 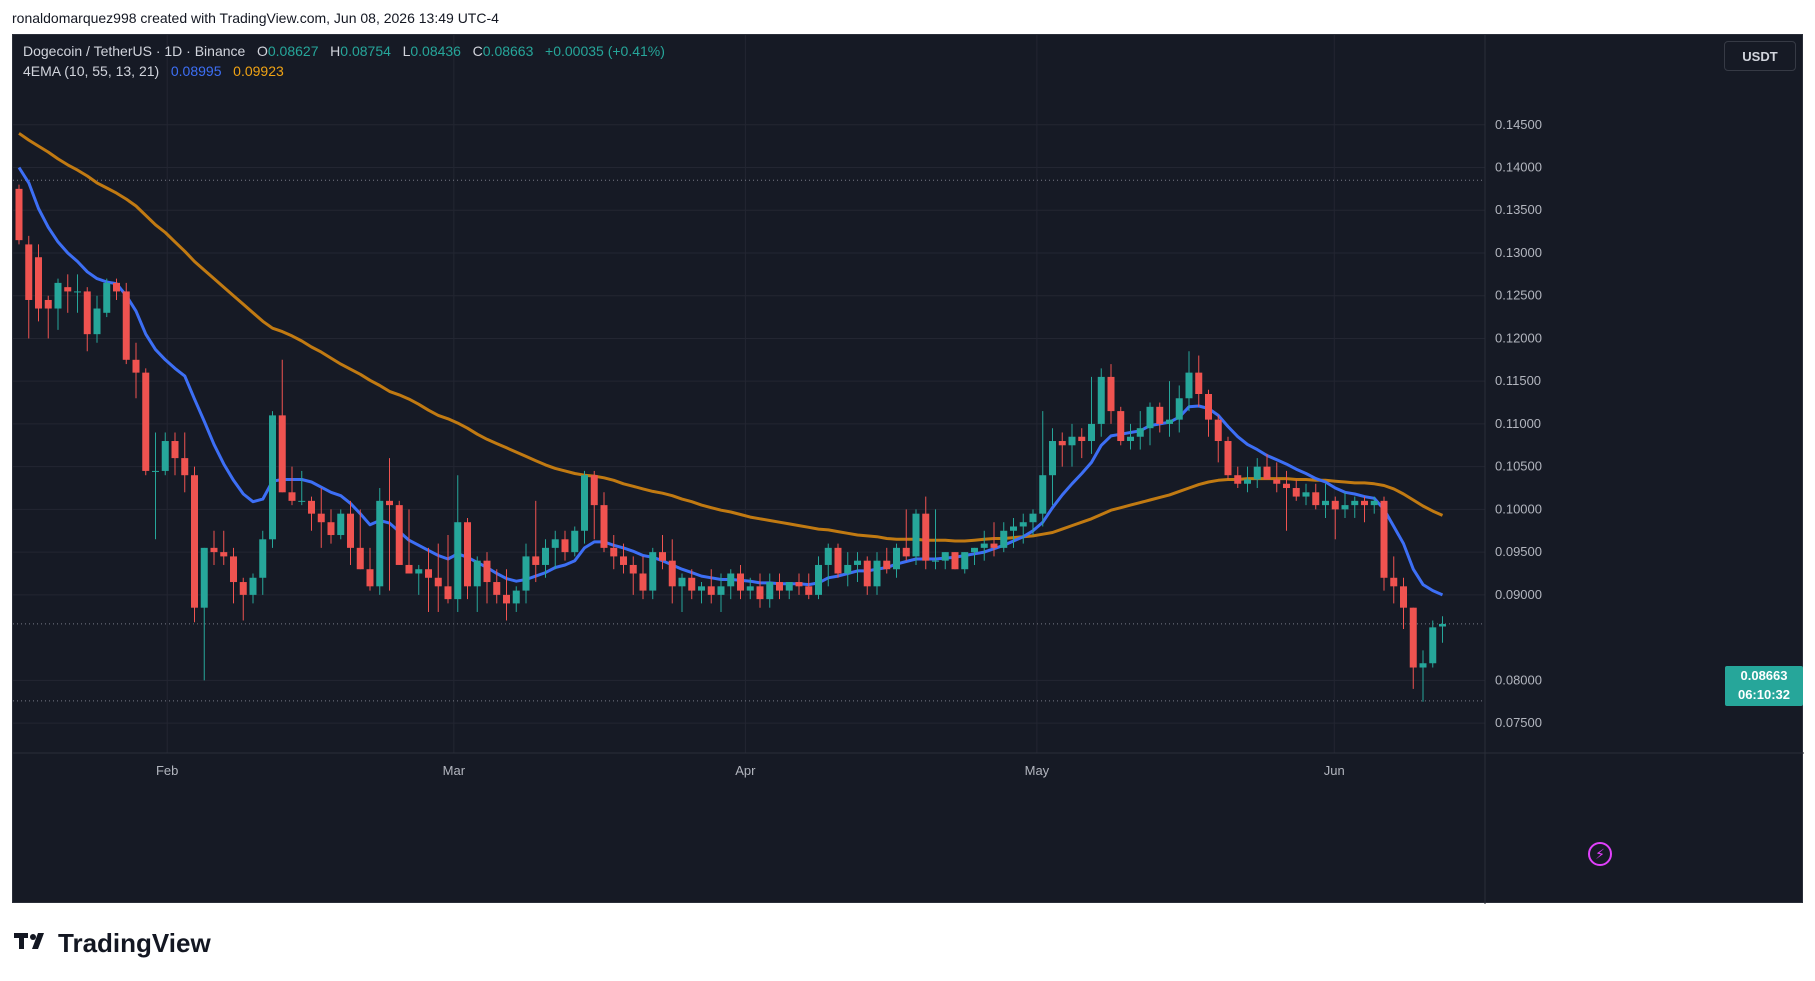 I want to click on x-tick-label: Feb, so click(x=167, y=770).